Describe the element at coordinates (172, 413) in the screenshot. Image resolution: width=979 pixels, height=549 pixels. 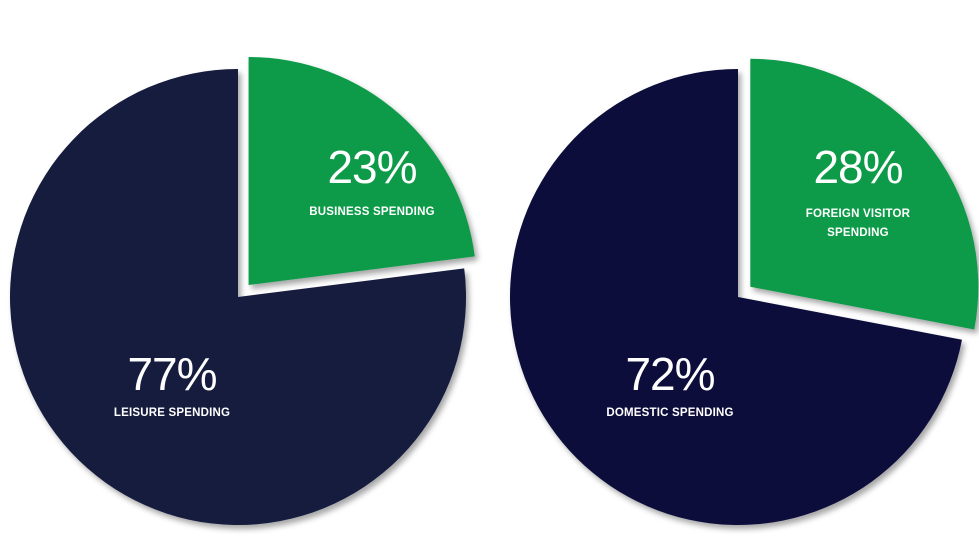
I see `pie1-leisure-label: LEISURE SPENDING` at that location.